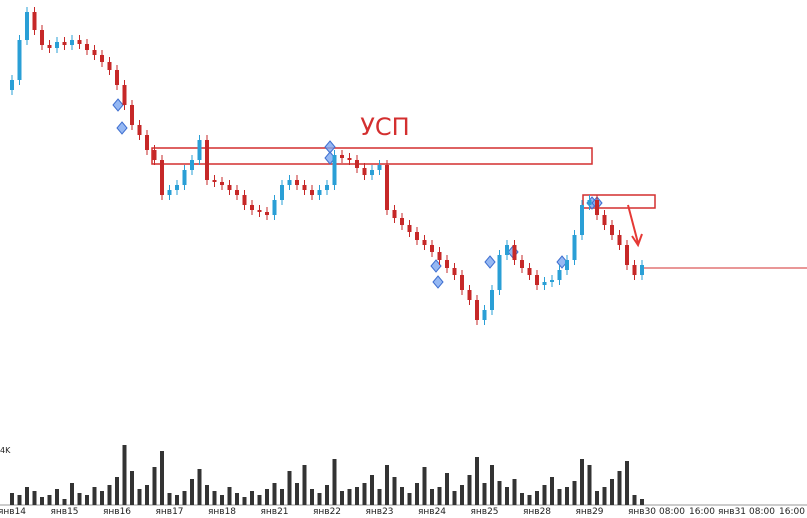 The image size is (807, 518). What do you see at coordinates (432, 512) in the screenshot?
I see `x-tick-label: янв24` at bounding box center [432, 512].